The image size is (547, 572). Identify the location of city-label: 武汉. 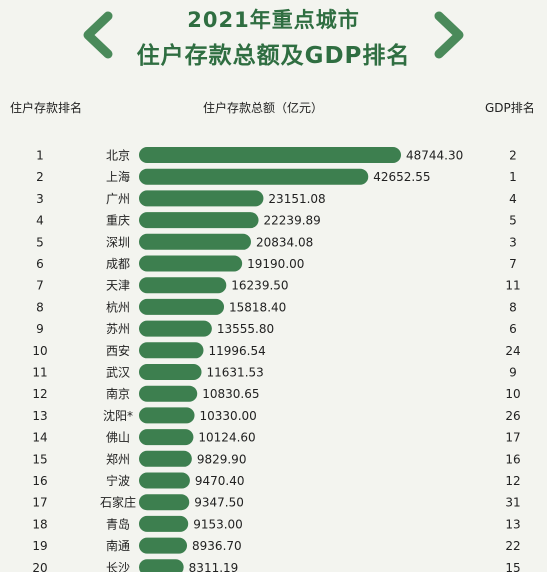
(118, 373).